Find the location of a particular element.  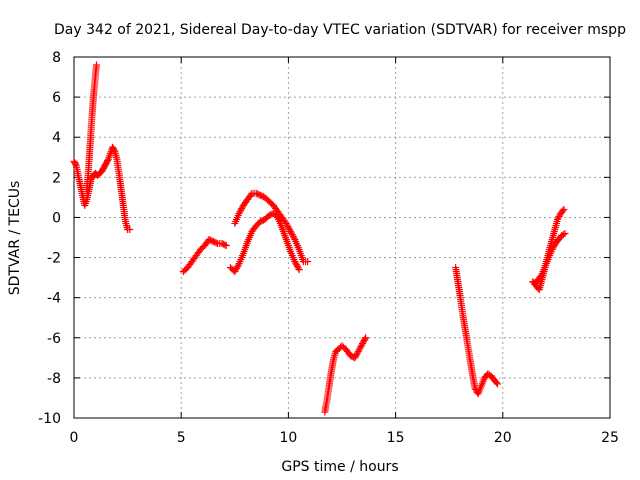

x-tick-label: 5 is located at coordinates (181, 438).